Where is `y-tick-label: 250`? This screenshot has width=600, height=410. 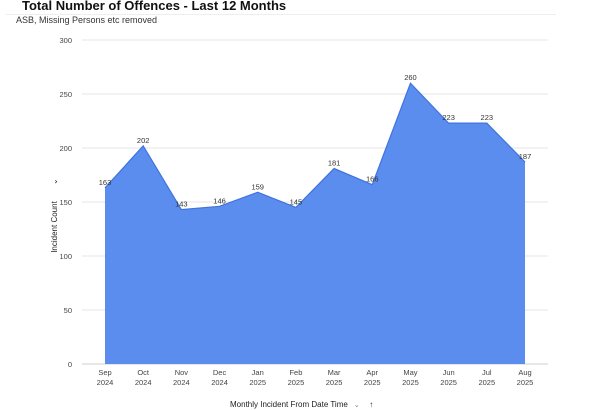
y-tick-label: 250 is located at coordinates (65, 94).